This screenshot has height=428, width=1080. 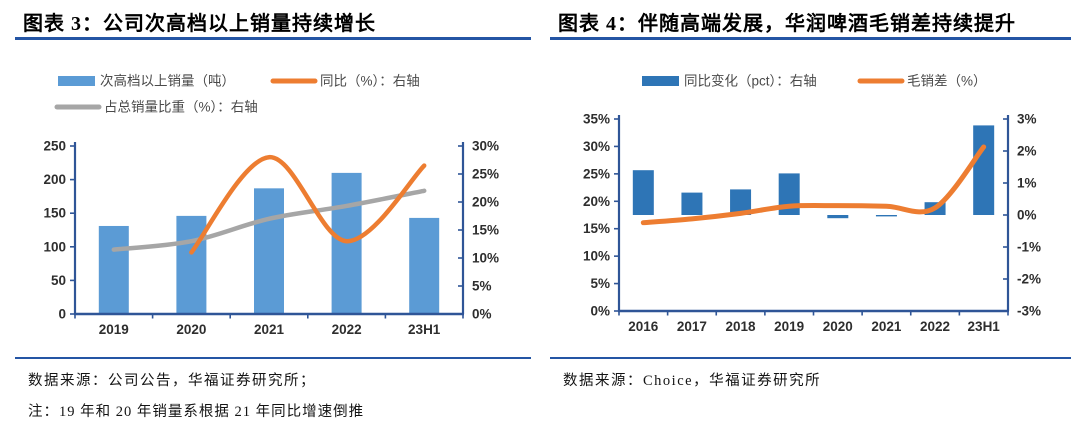 I want to click on left-tick-label: 250, so click(x=54, y=146).